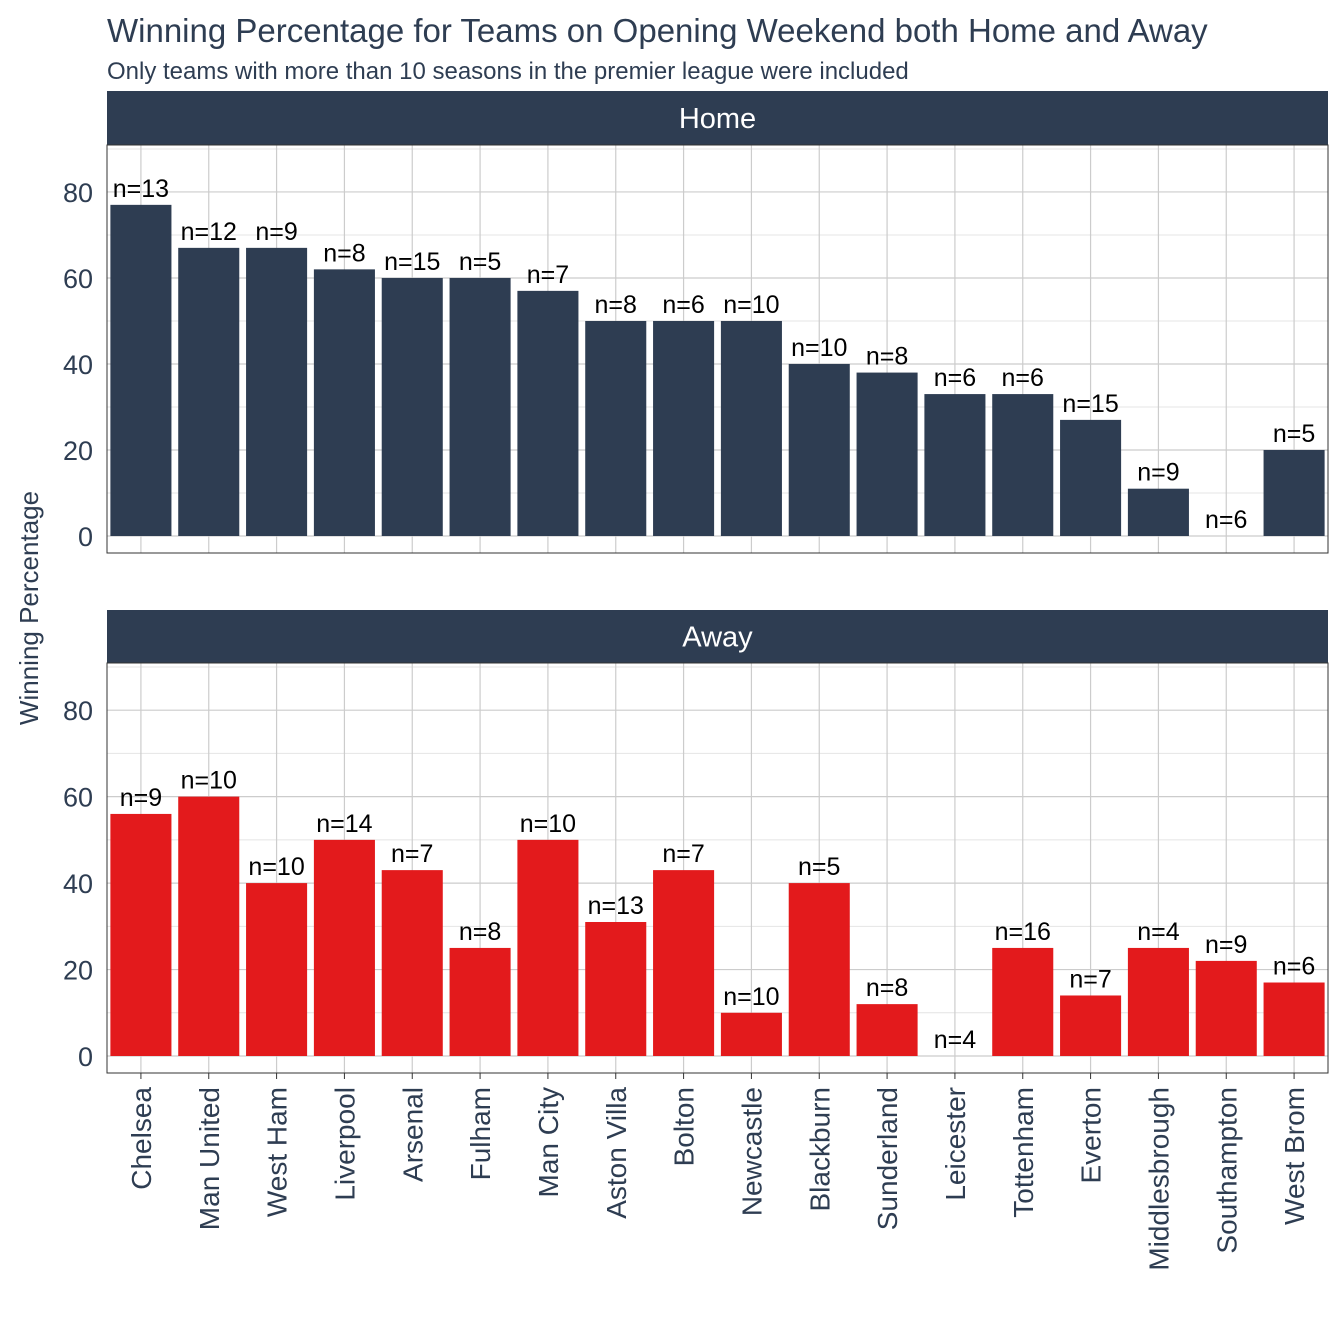 Image resolution: width=1344 pixels, height=1344 pixels. I want to click on x-tick-label: Fulham, so click(480, 1133).